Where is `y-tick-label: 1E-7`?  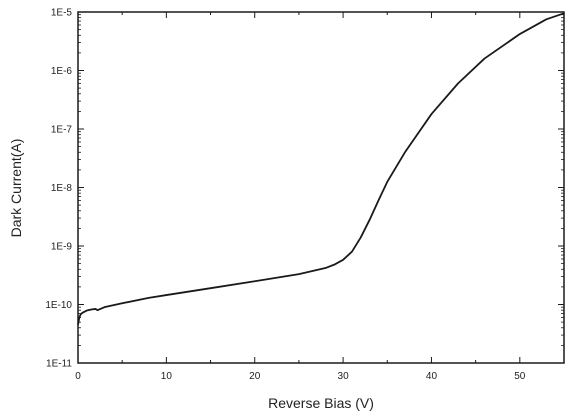 y-tick-label: 1E-7 is located at coordinates (62, 130).